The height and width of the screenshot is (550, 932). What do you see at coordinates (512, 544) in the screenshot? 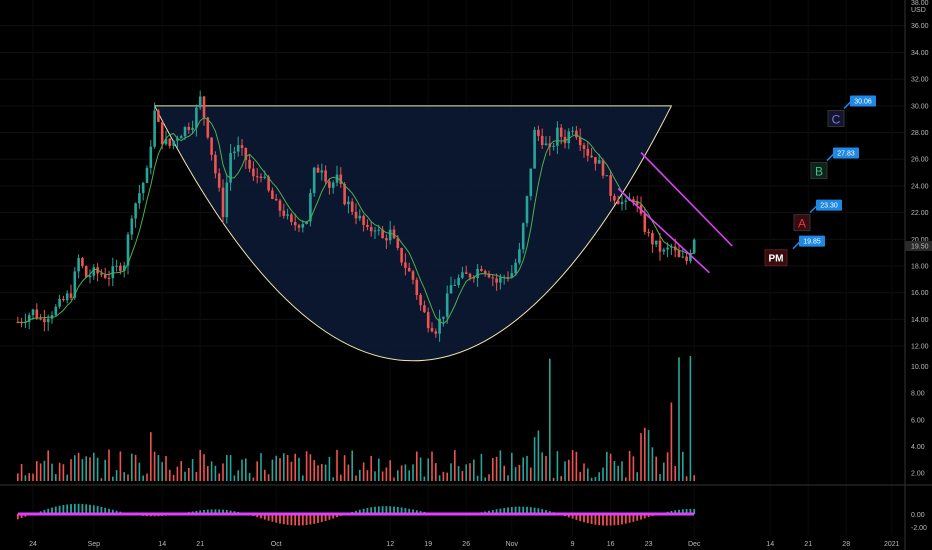
I see `x-tick-label: Nov` at bounding box center [512, 544].